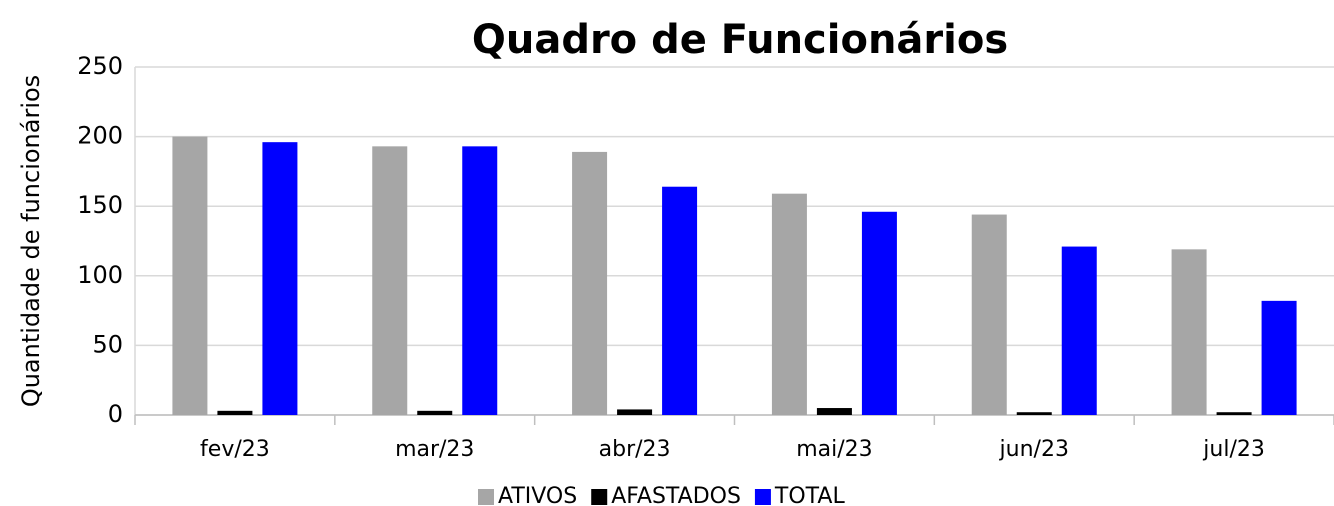  What do you see at coordinates (676, 495) in the screenshot?
I see `legend-label: AFASTADOS` at bounding box center [676, 495].